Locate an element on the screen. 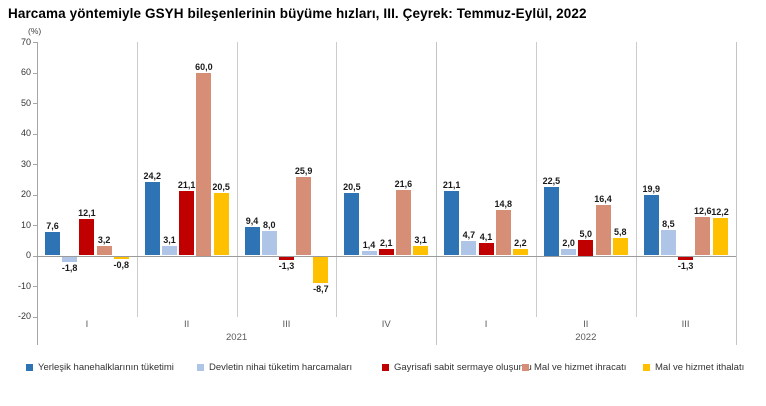 Image resolution: width=766 pixels, height=406 pixels. bar-value-label: 4,7 is located at coordinates (469, 235).